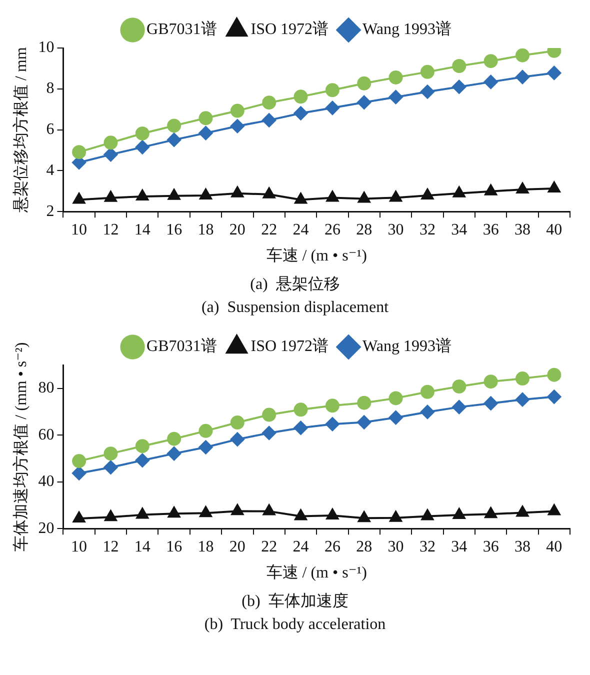 The image size is (590, 675). What do you see at coordinates (332, 229) in the screenshot?
I see `x-tick-label: 26` at bounding box center [332, 229].